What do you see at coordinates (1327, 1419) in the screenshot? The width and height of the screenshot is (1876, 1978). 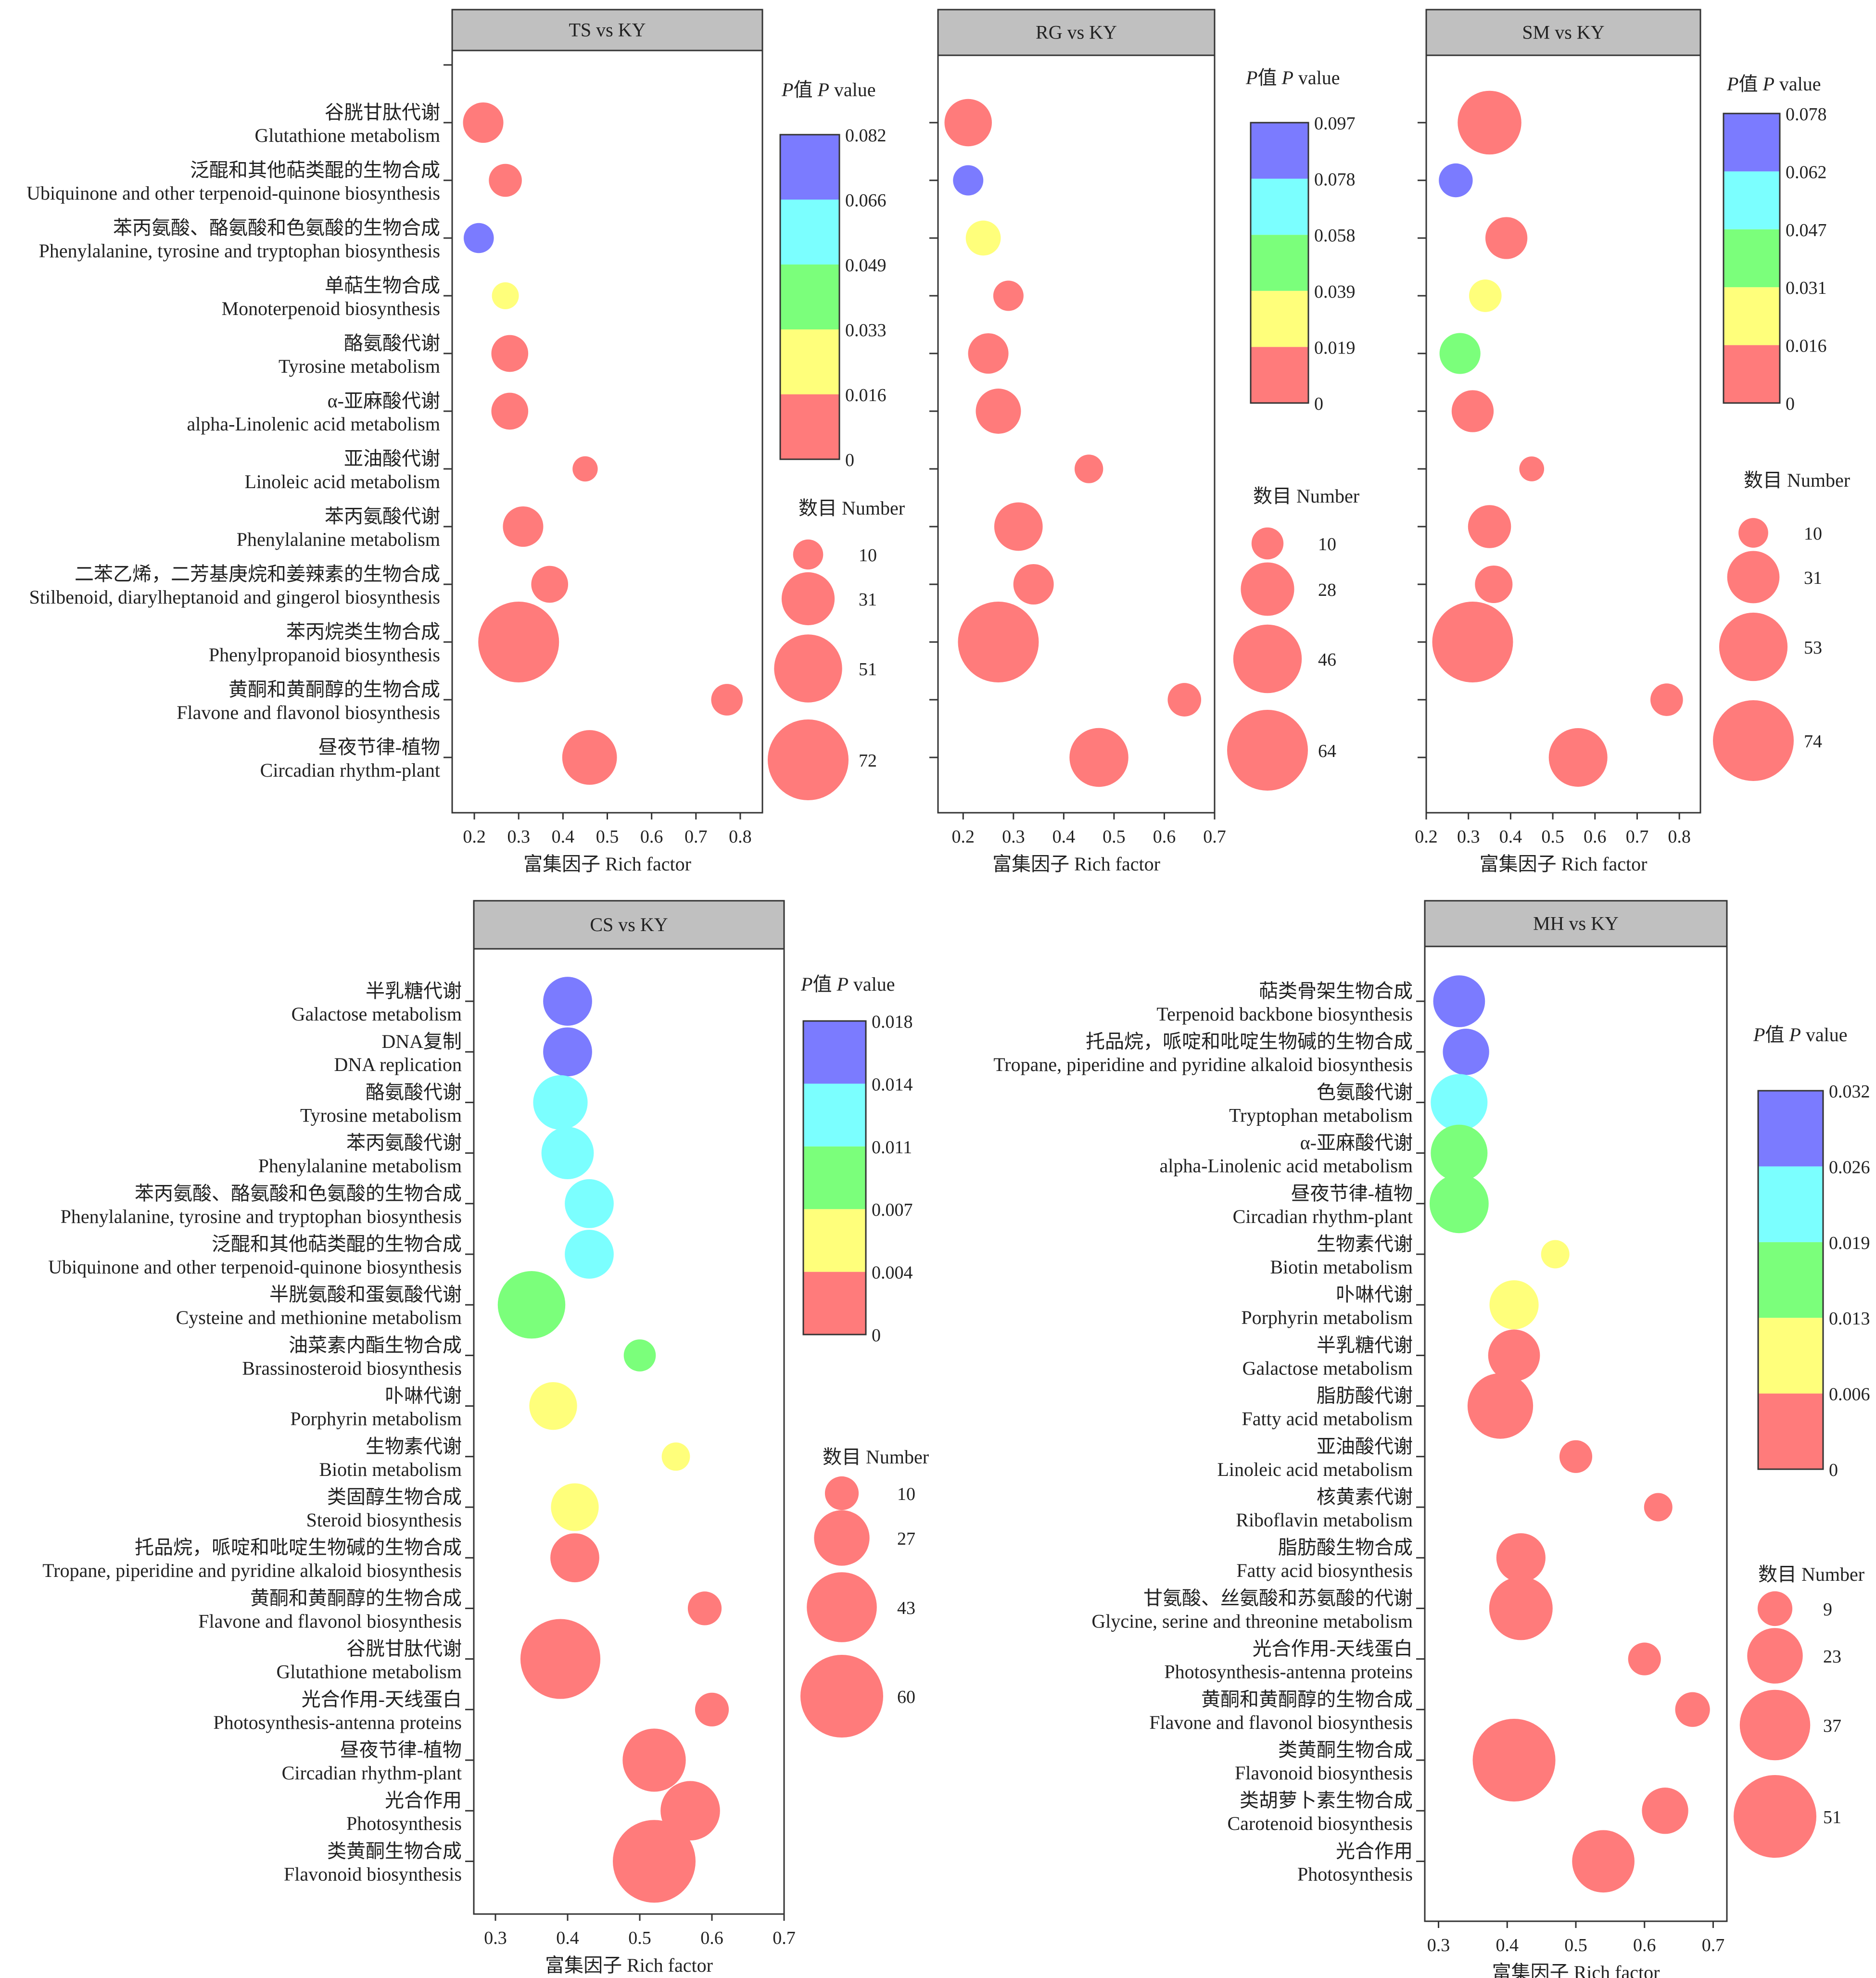 I see `category-label-en: Fatty acid metabolism` at bounding box center [1327, 1419].